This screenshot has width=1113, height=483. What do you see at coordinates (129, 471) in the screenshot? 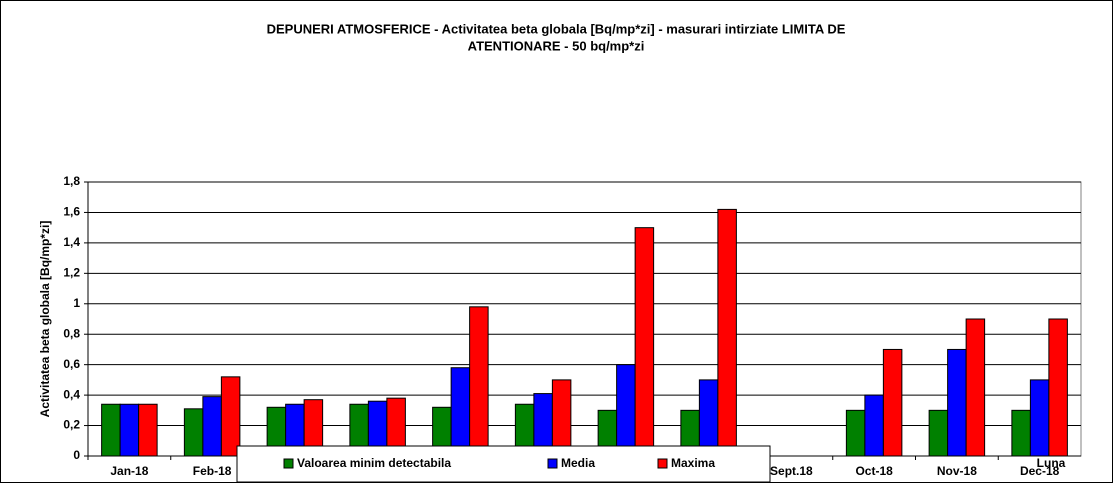
I see `x-tick-label: Jan-18` at bounding box center [129, 471].